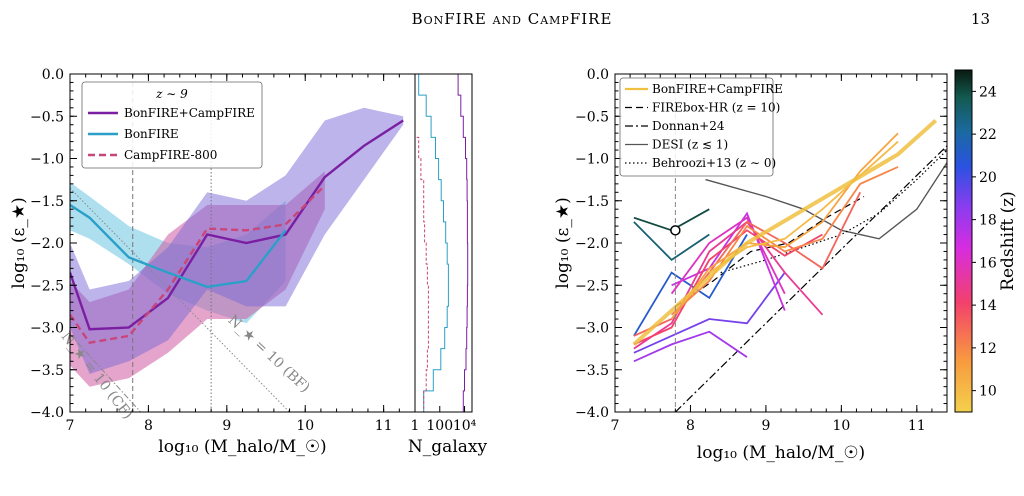 The width and height of the screenshot is (1024, 496). What do you see at coordinates (592, 244) in the screenshot?
I see `right-ytick-label: −2.0` at bounding box center [592, 244].